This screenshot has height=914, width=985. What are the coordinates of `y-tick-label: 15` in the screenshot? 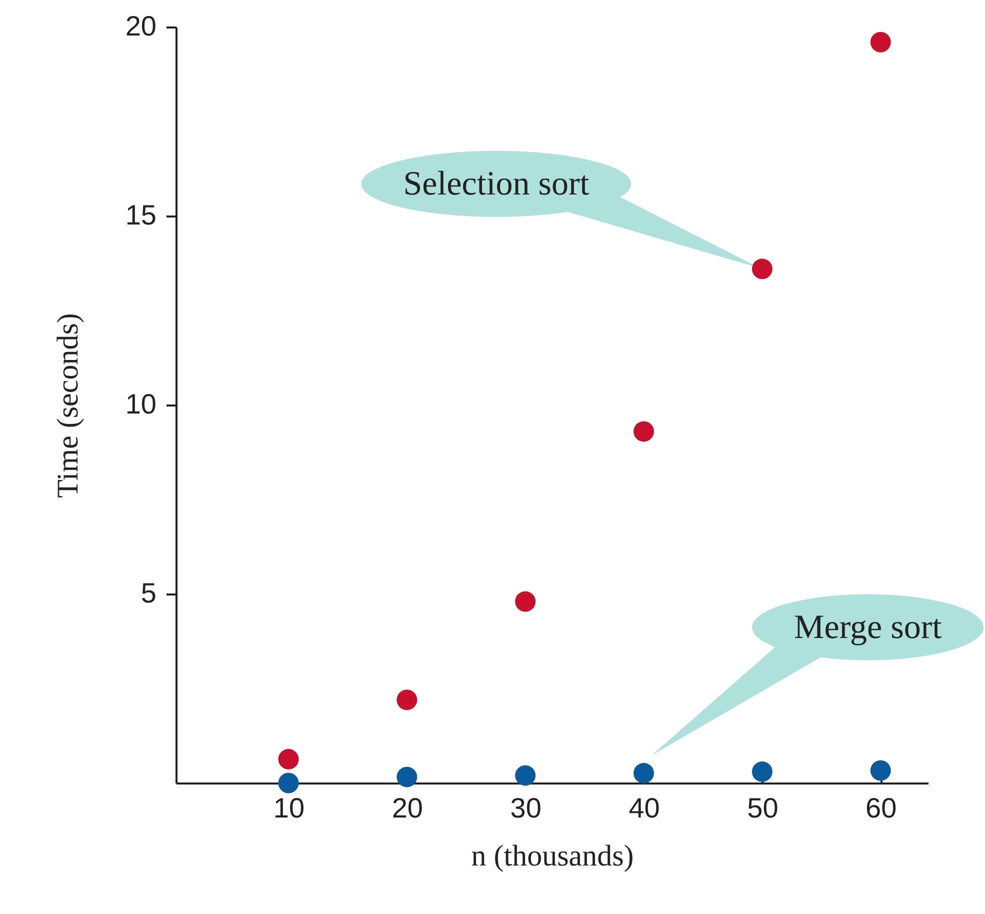 It's located at (140, 215).